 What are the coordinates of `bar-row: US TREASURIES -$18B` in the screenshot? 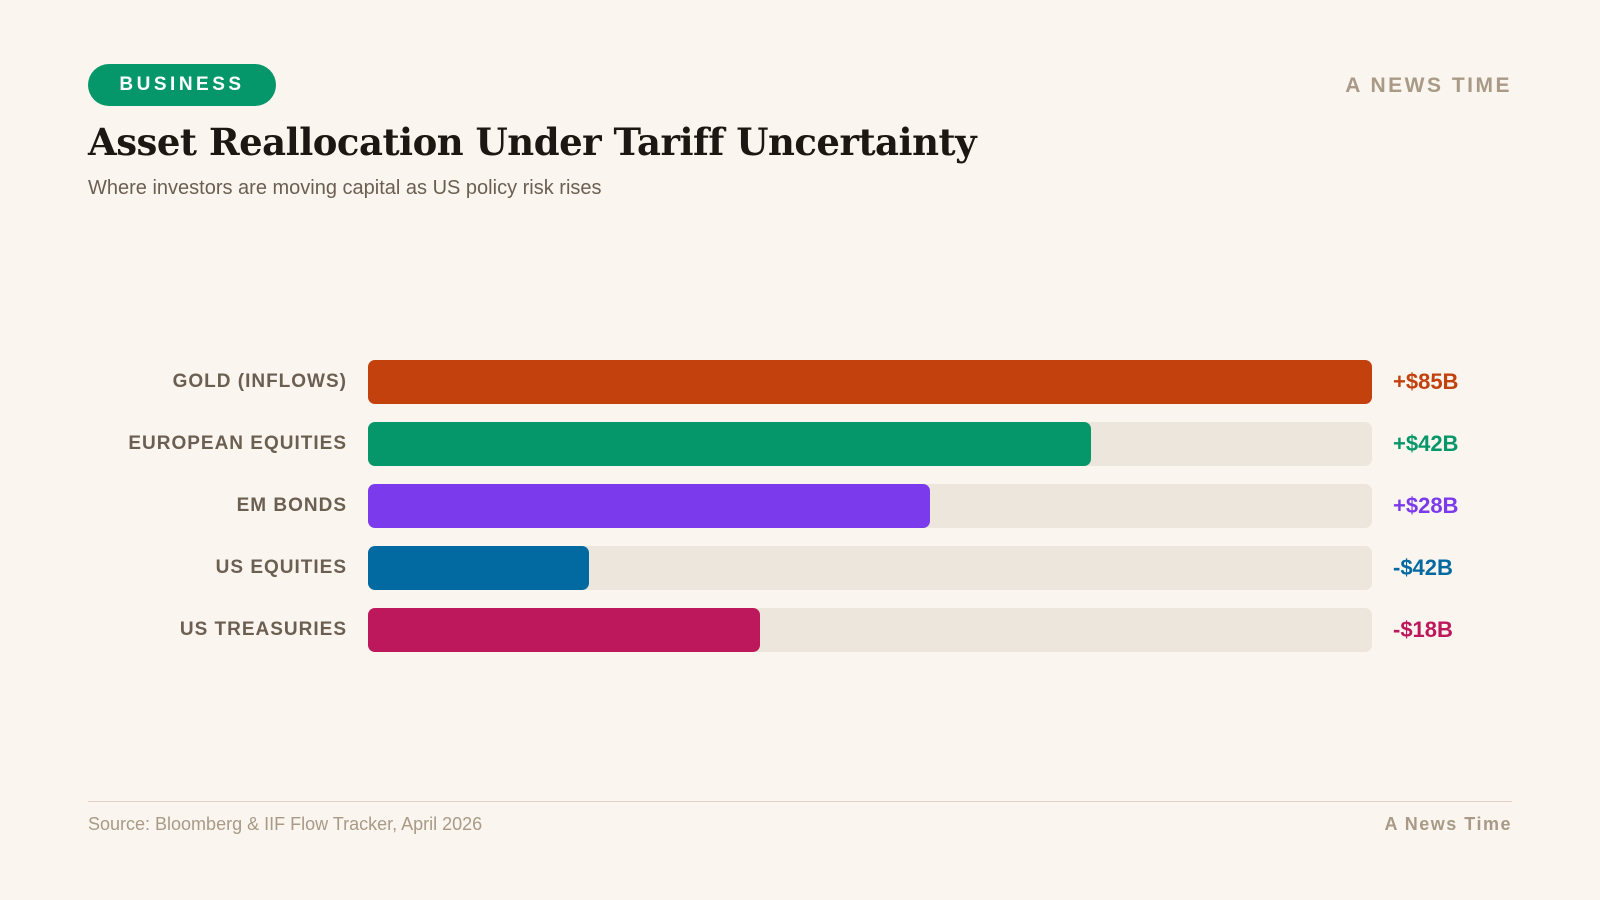 It's located at (800, 630).